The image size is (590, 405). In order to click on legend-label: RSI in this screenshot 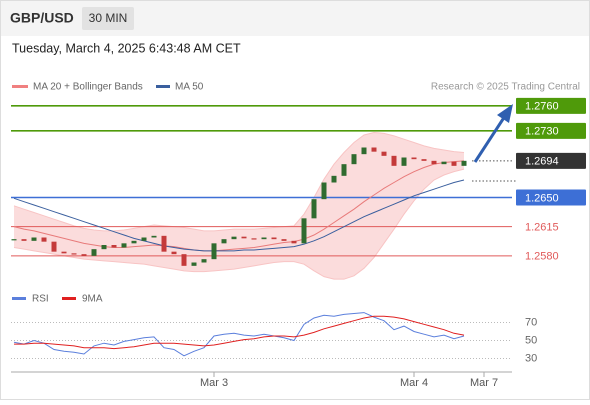, I will do `click(40, 299)`.